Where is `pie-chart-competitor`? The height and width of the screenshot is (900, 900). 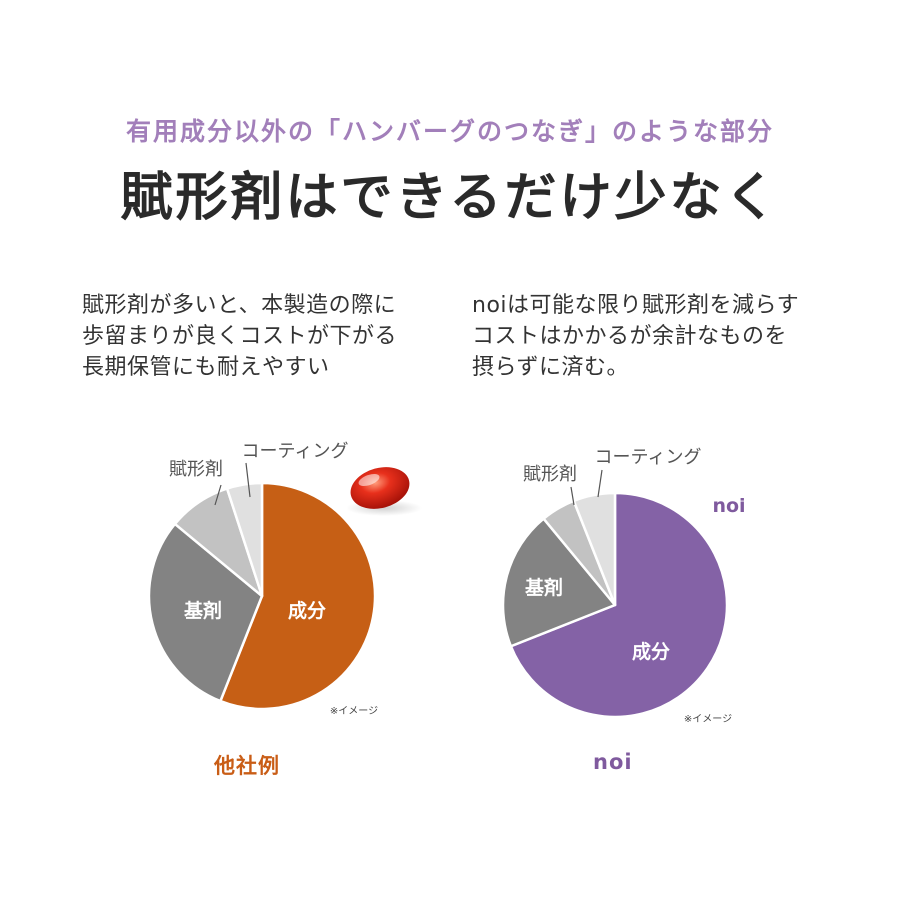 pie-chart-competitor is located at coordinates (262, 596).